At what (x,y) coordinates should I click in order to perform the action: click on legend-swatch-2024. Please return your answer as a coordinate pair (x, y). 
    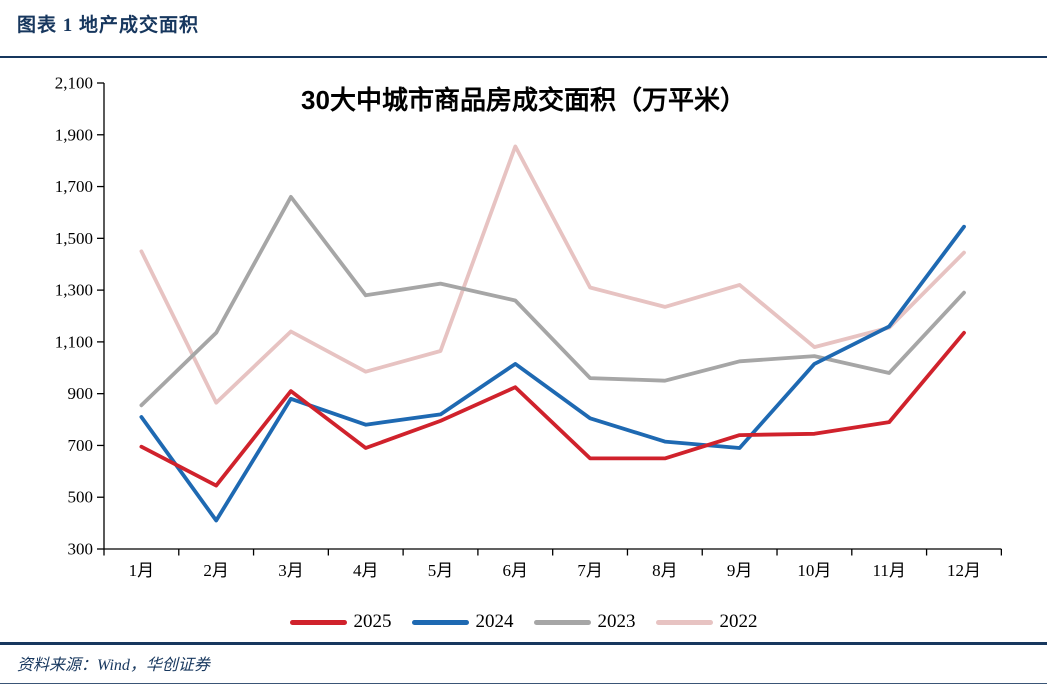
    Looking at the image, I should click on (440, 622).